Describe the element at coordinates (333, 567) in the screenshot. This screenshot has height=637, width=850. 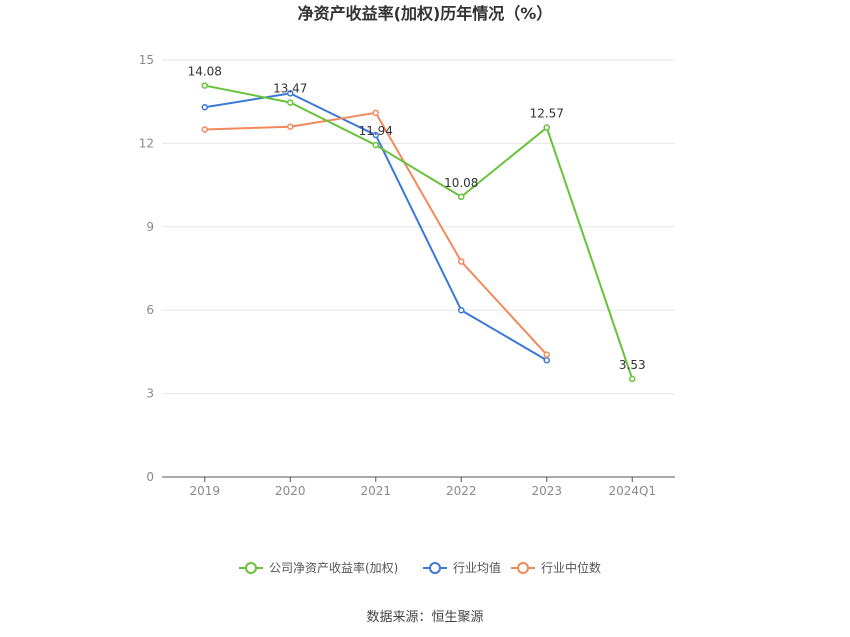
I see `legend-label: 公司净资产收益率(加权)` at that location.